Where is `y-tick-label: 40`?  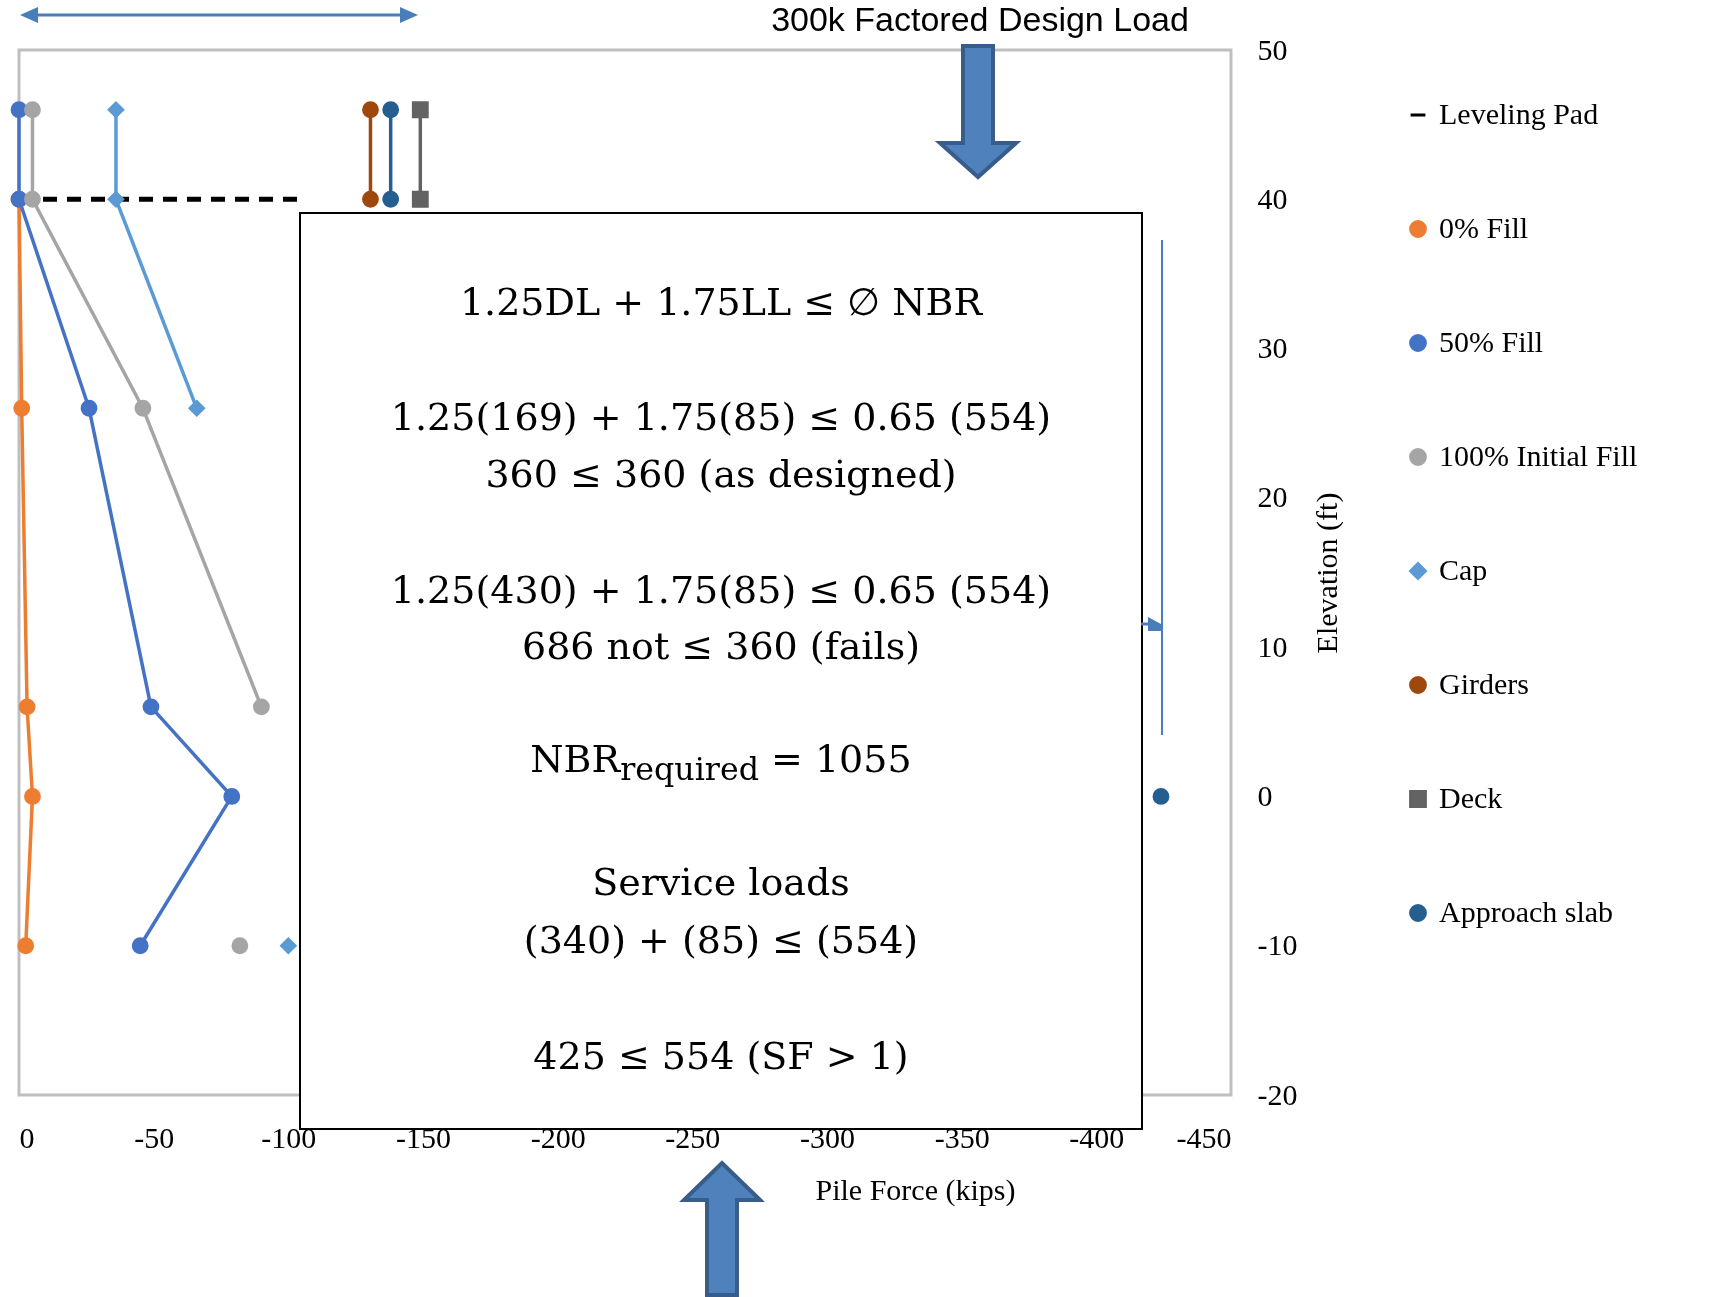
y-tick-label: 40 is located at coordinates (1272, 198).